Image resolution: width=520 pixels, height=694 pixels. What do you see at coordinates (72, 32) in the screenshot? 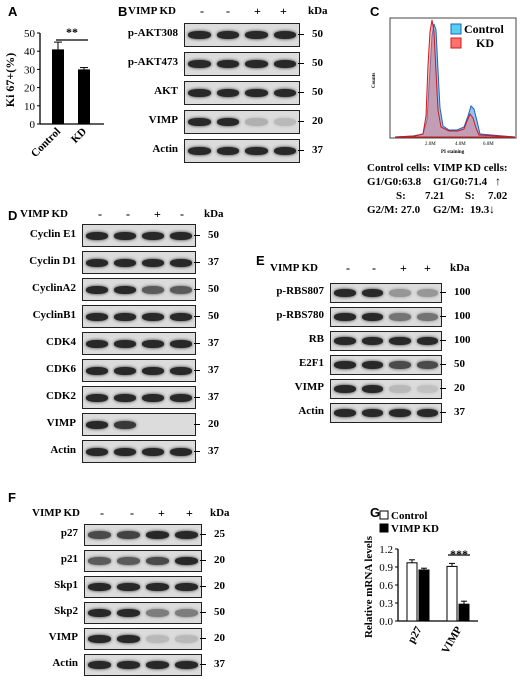
I see `significance-stars: **` at bounding box center [72, 32].